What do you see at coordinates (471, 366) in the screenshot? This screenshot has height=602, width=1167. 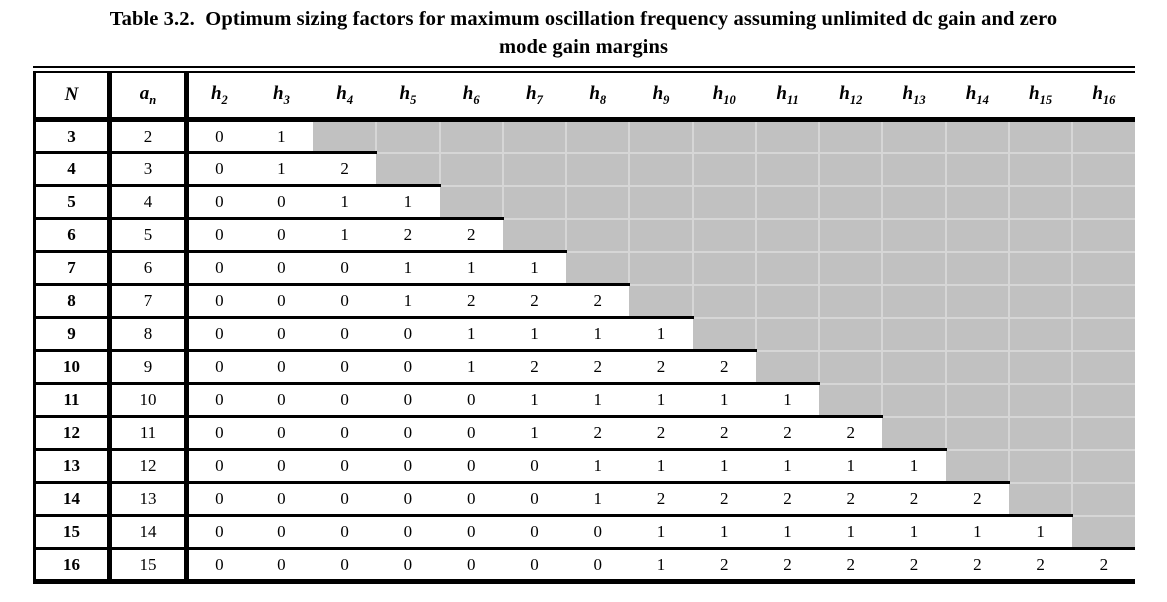 I see `cell-h6: 1` at bounding box center [471, 366].